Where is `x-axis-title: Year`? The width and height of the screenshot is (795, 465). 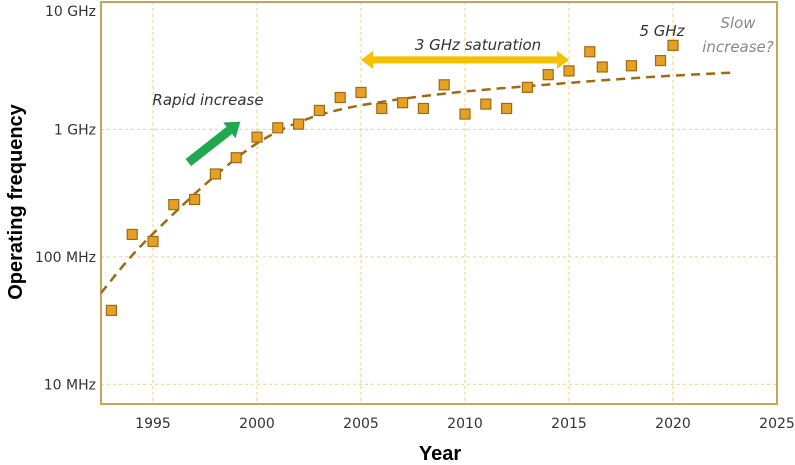 x-axis-title: Year is located at coordinates (440, 454).